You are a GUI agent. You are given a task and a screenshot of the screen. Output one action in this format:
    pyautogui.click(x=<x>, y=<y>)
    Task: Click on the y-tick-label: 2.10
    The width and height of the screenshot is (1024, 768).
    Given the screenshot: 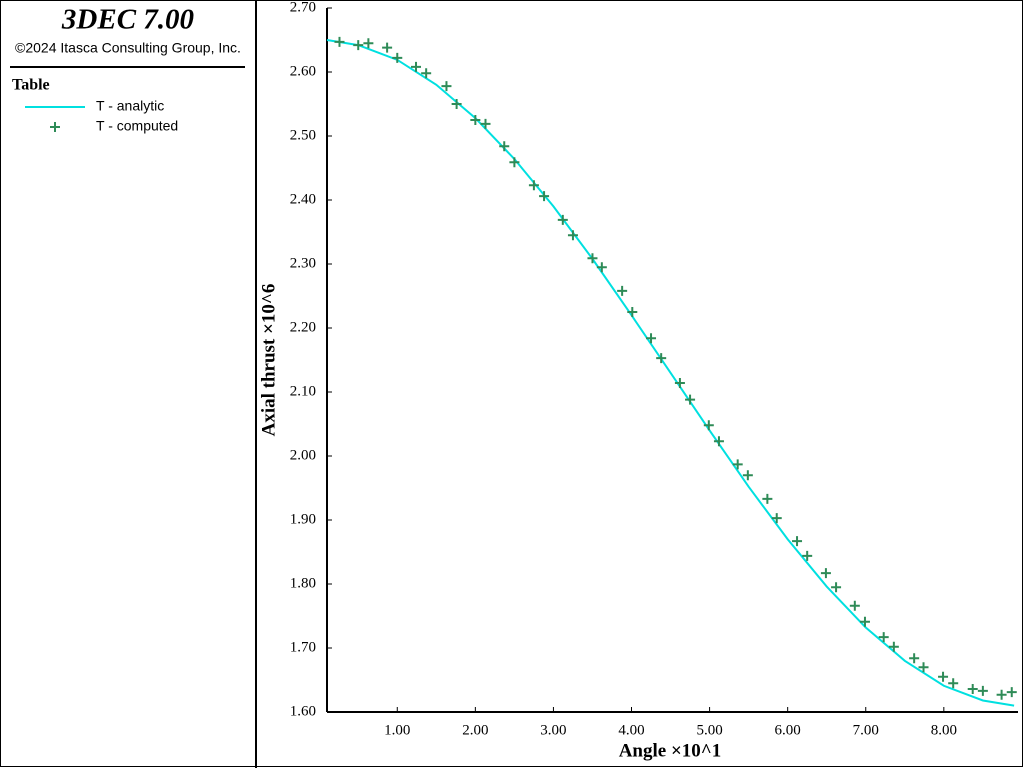 What is the action you would take?
    pyautogui.click(x=303, y=391)
    